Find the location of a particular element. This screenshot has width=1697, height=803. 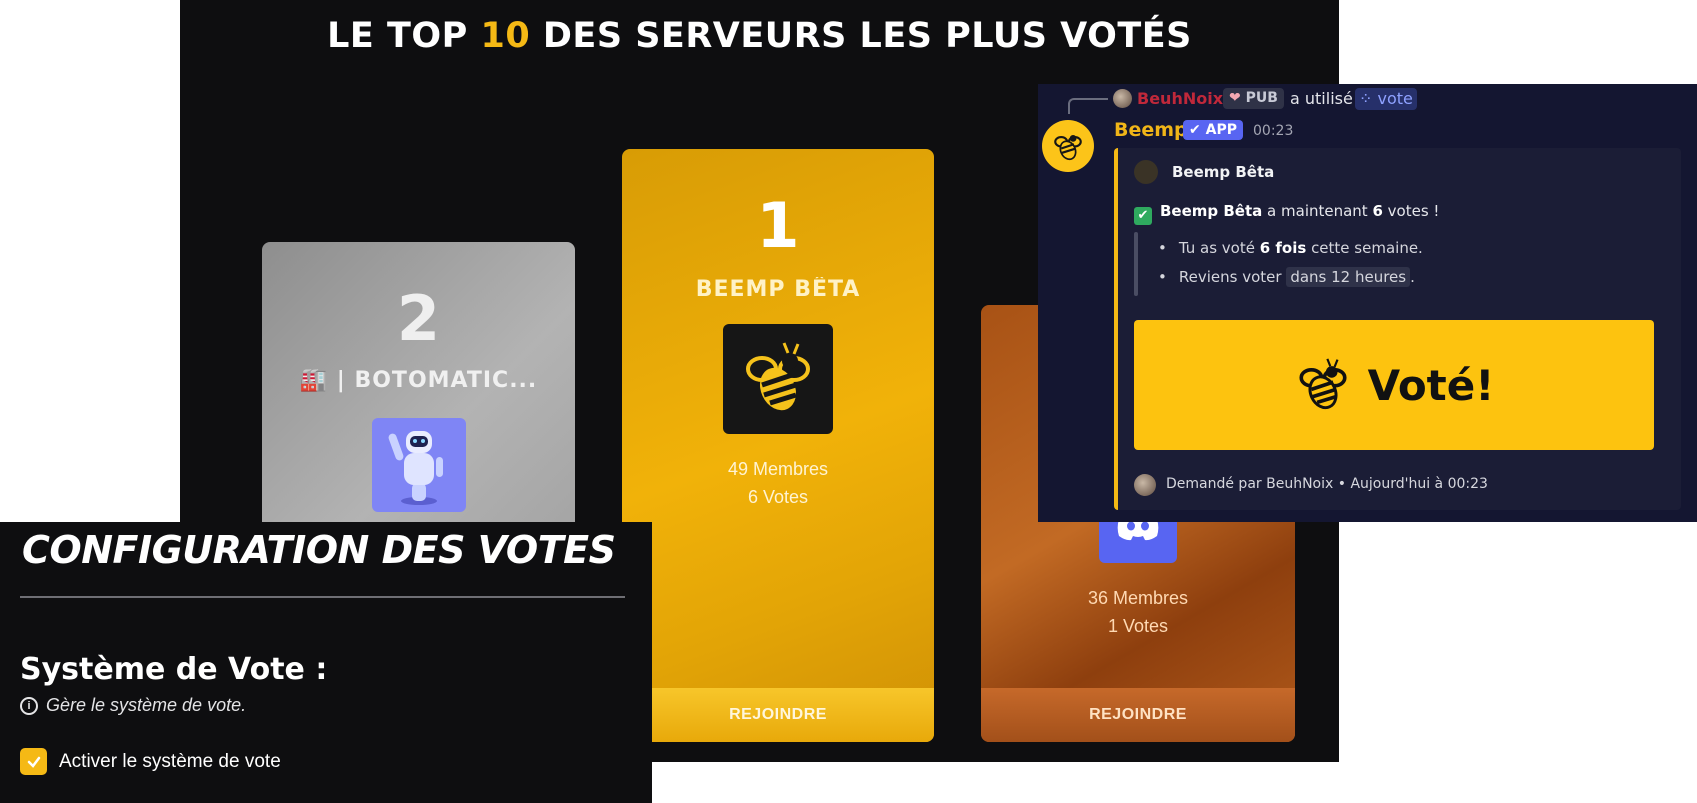

reply-username: BeuhNoix is located at coordinates (1180, 98).